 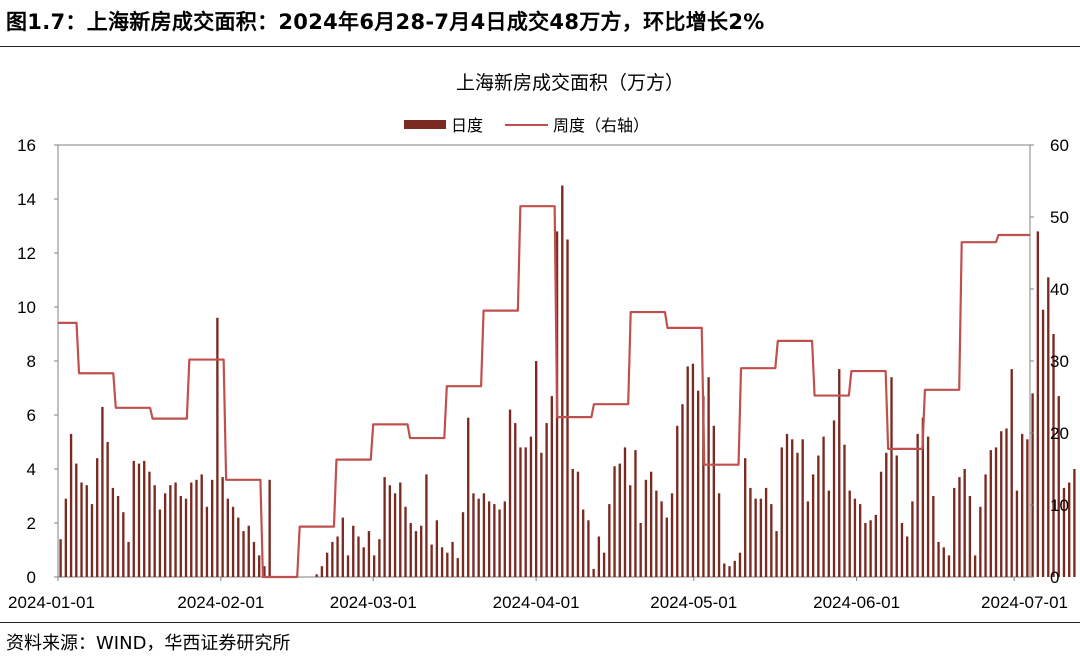 What do you see at coordinates (540, 622) in the screenshot?
I see `bottom-rule` at bounding box center [540, 622].